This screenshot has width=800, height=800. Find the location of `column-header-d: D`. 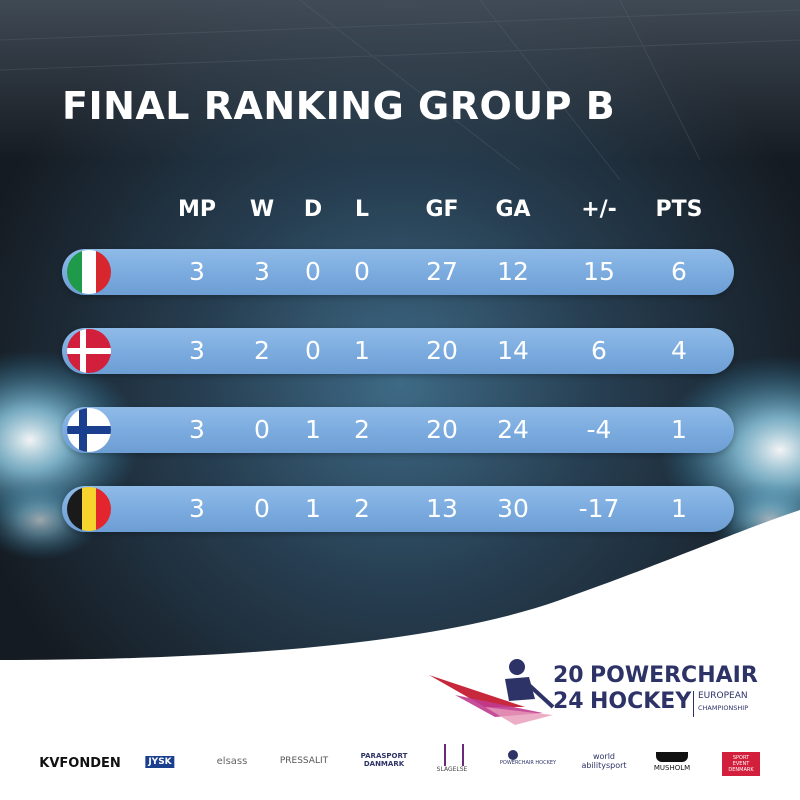

column-header-d: D is located at coordinates (313, 209).